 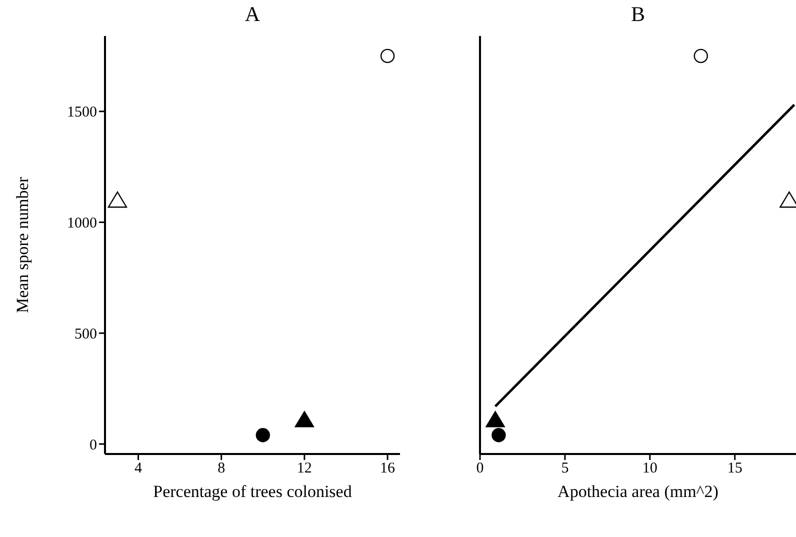 I want to click on y-tick-label: 500, so click(x=85, y=334).